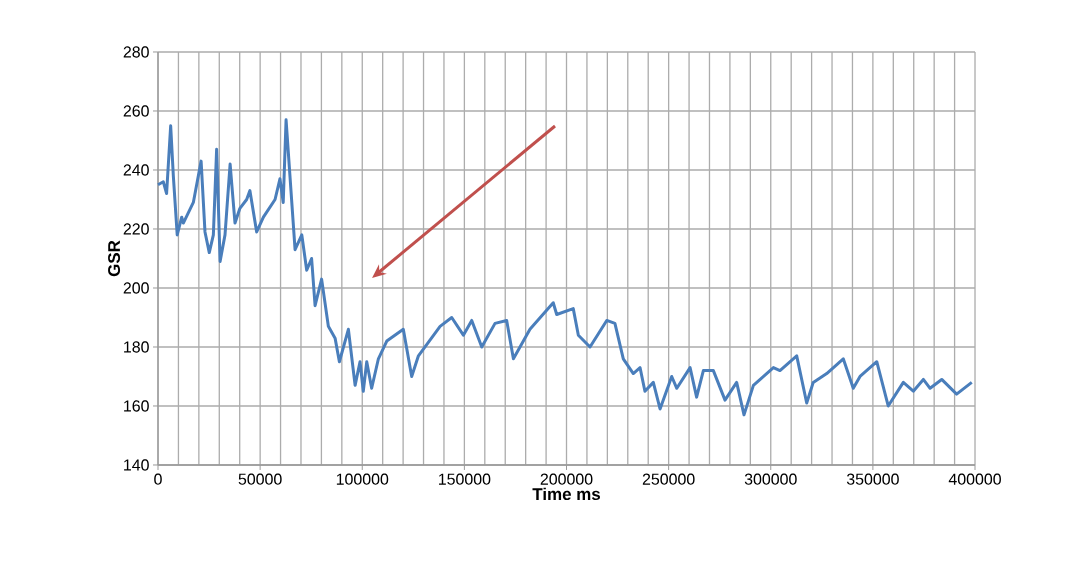 This screenshot has width=1070, height=563. I want to click on y-tick-label: 200, so click(136, 288).